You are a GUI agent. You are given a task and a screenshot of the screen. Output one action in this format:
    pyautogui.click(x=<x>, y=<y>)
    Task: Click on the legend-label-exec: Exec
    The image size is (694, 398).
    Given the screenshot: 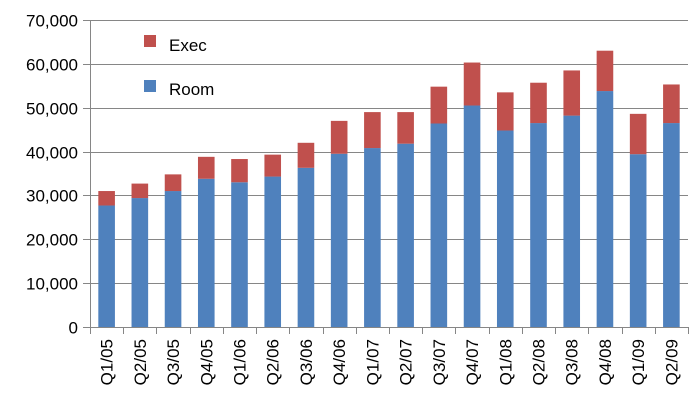 What is the action you would take?
    pyautogui.click(x=188, y=45)
    